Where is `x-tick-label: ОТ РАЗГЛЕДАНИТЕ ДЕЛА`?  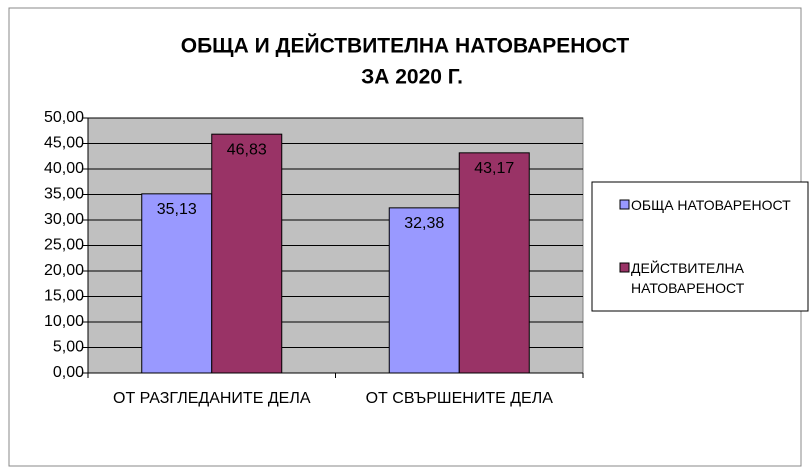
x-tick-label: ОТ РАЗГЛЕДАНИТЕ ДЕЛА is located at coordinates (212, 398).